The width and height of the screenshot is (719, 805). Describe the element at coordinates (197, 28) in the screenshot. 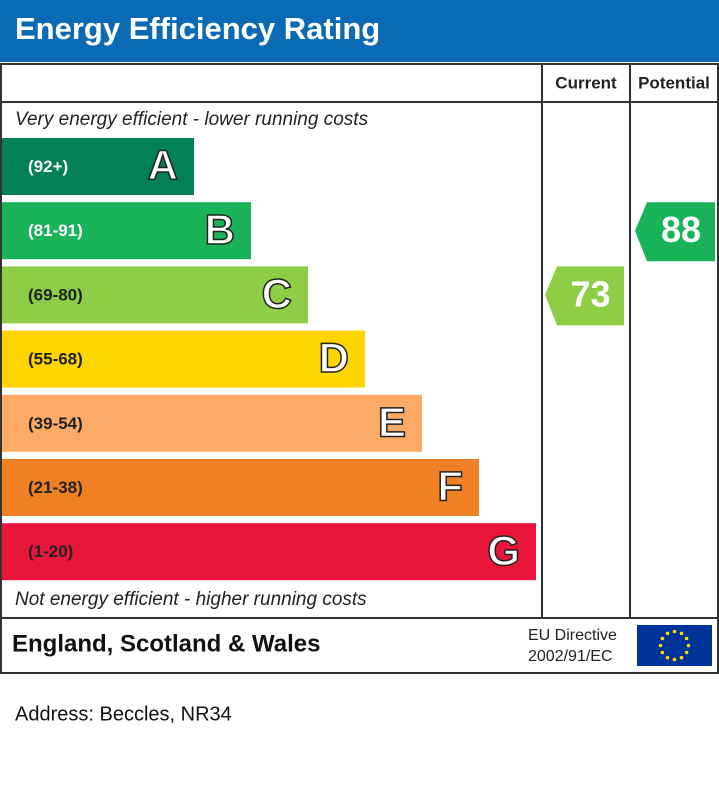

I see `title: Energy Efficiency Rating` at that location.